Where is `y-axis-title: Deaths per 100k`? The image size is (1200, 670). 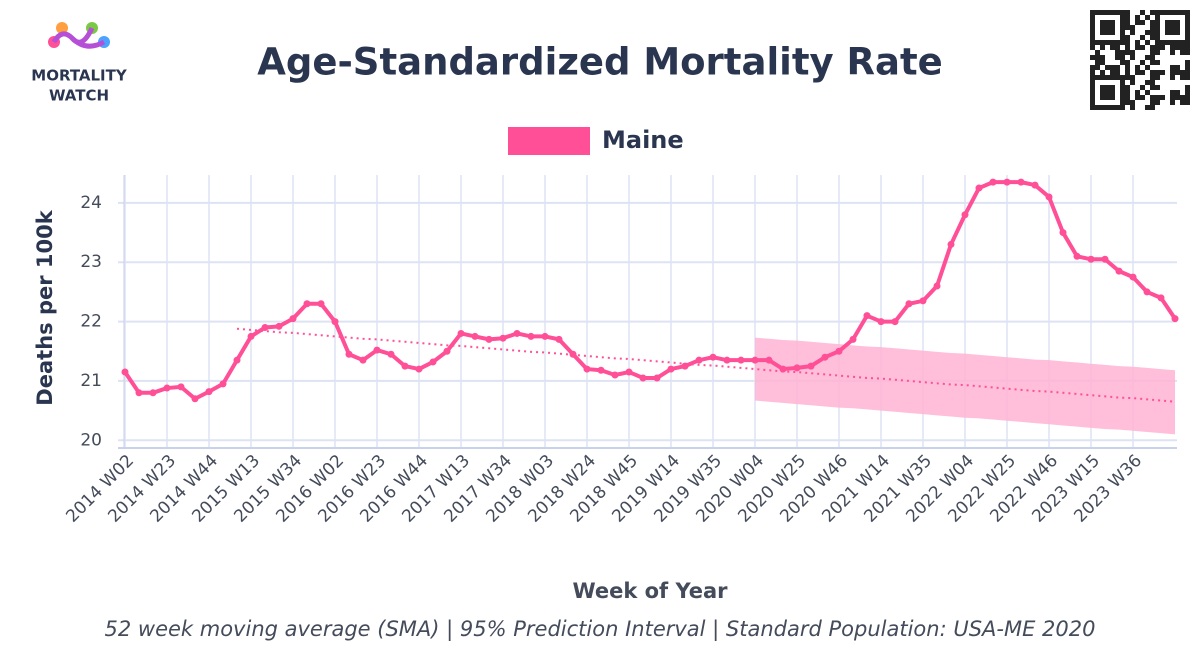
y-axis-title: Deaths per 100k is located at coordinates (45, 307).